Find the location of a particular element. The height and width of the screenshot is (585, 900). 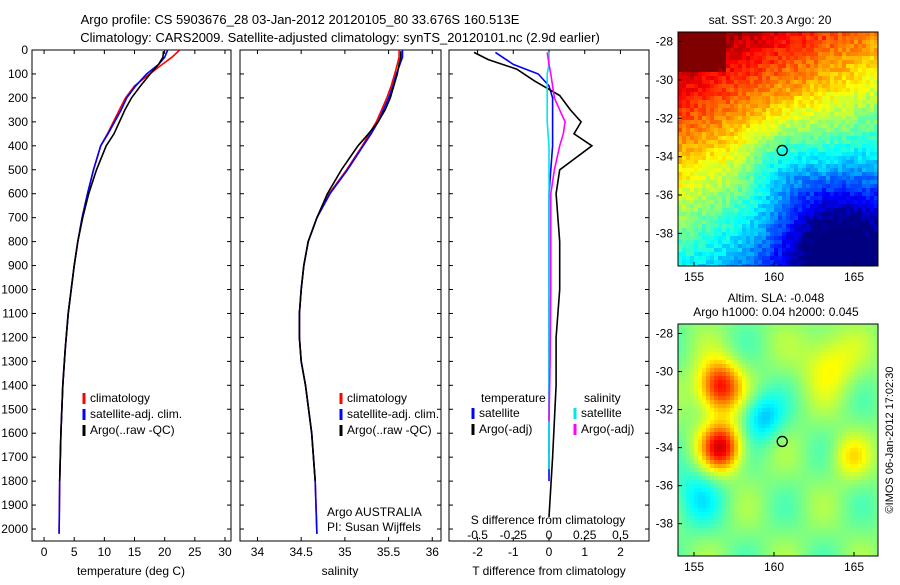

depth-tick-label: 1300 is located at coordinates (14, 361).